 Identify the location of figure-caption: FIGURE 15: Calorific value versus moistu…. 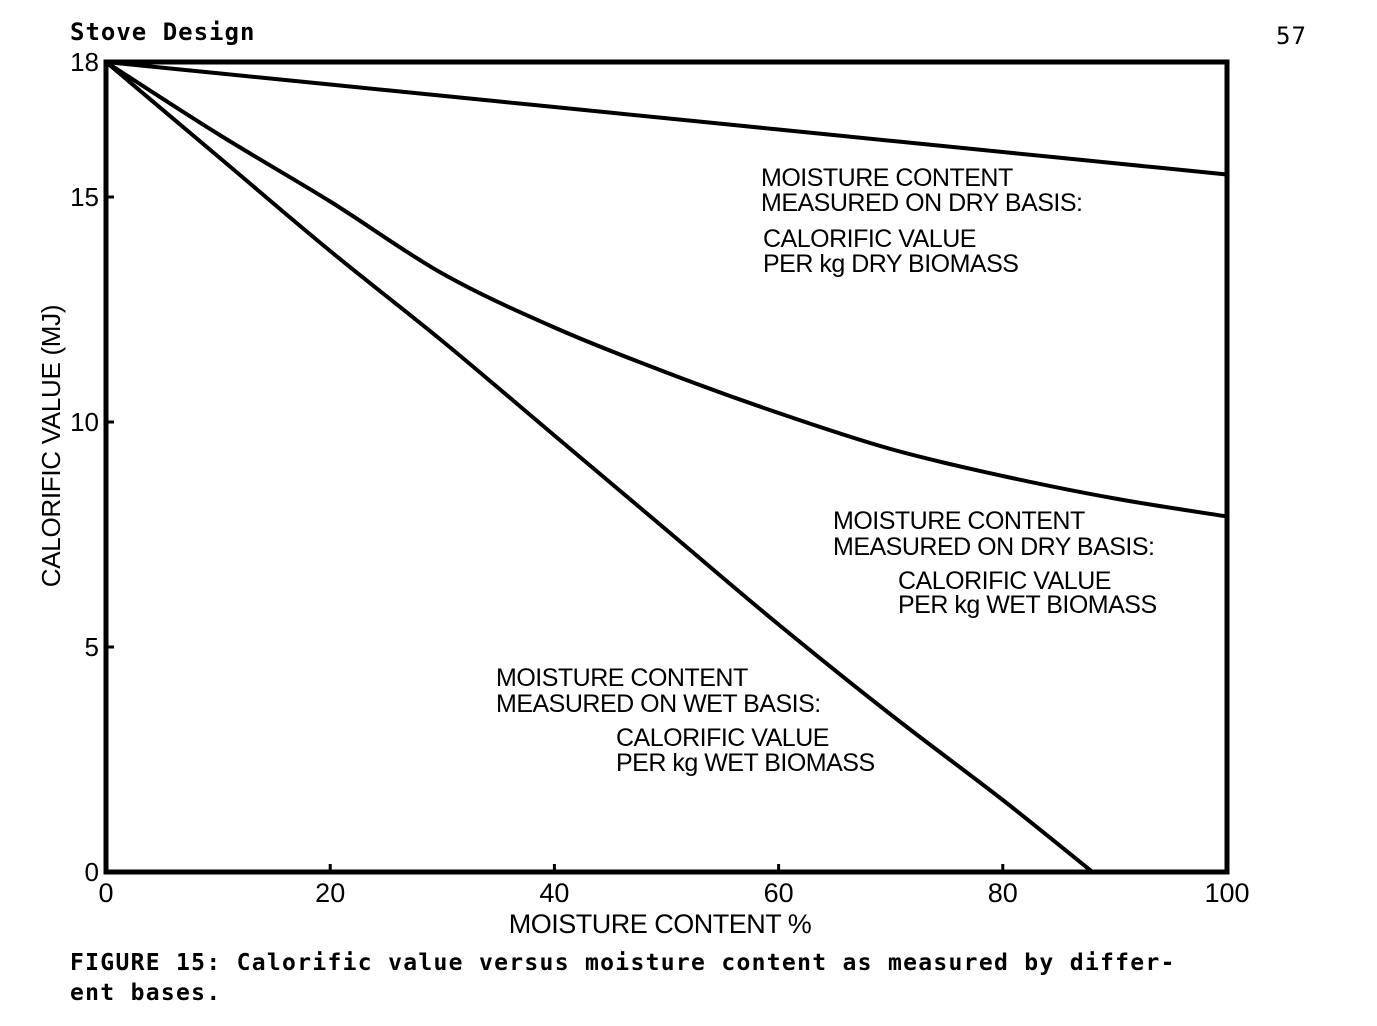
(695, 978).